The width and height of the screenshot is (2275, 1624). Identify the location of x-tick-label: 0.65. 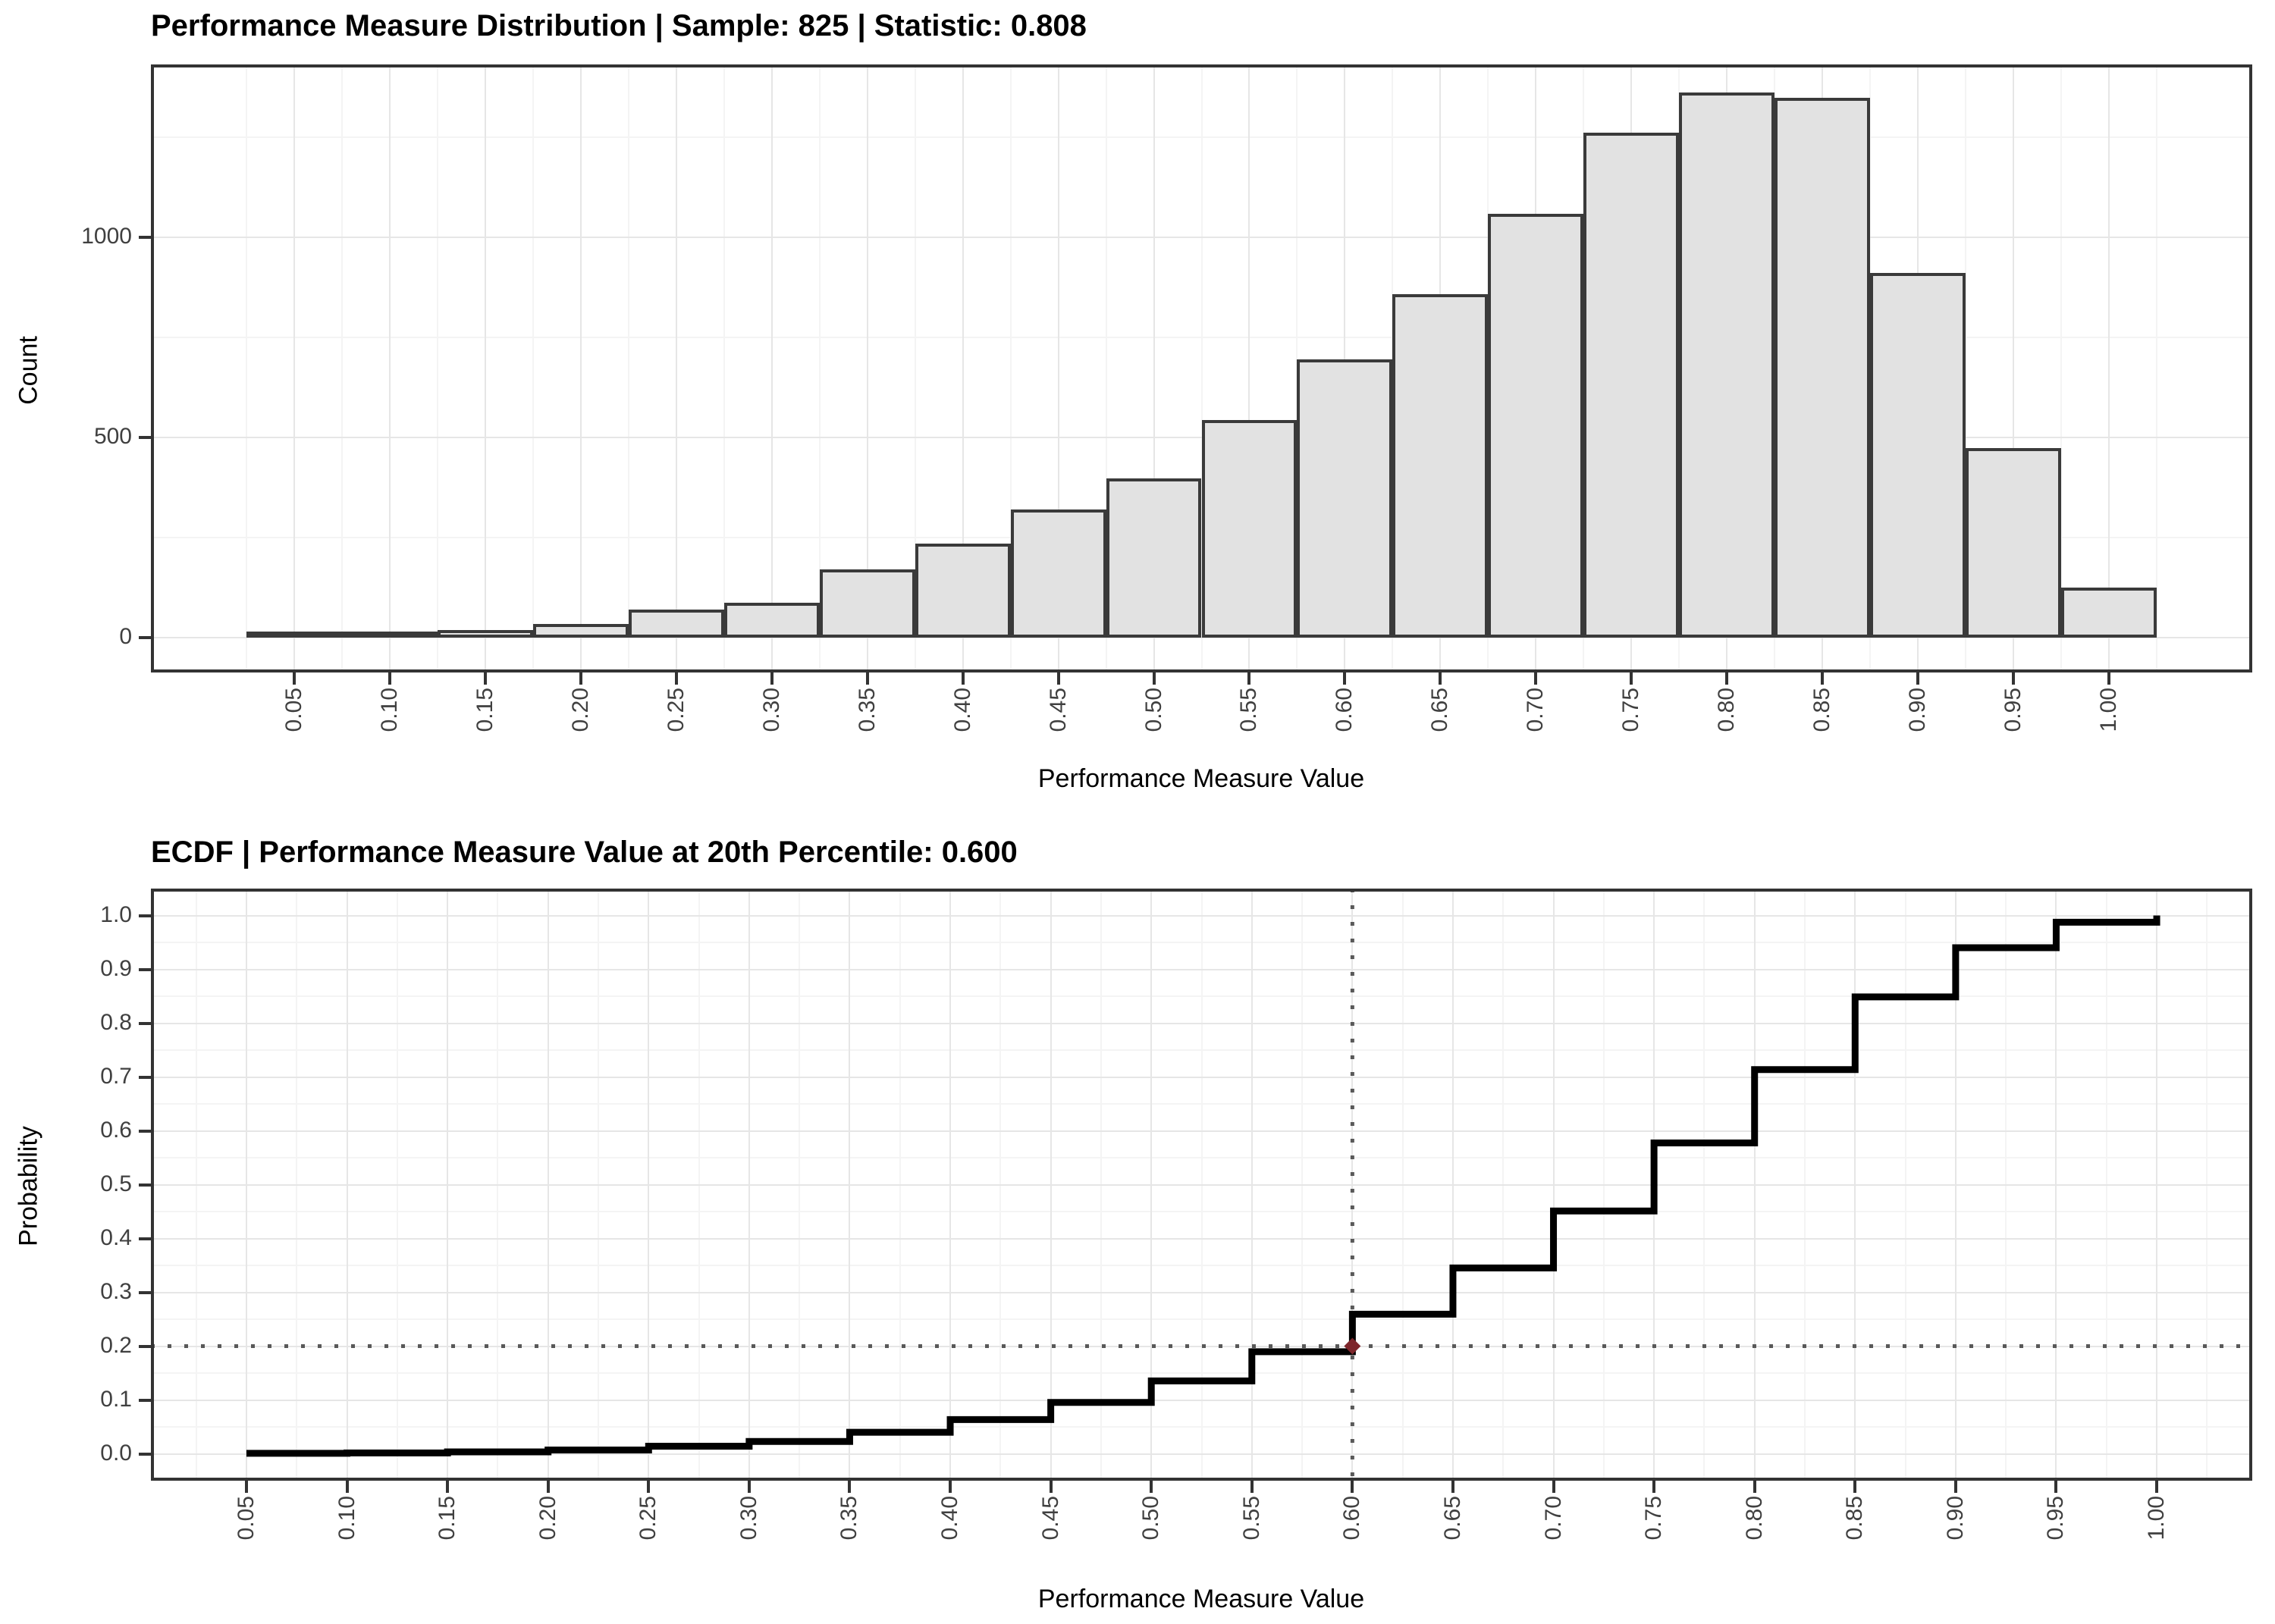
(1452, 1518).